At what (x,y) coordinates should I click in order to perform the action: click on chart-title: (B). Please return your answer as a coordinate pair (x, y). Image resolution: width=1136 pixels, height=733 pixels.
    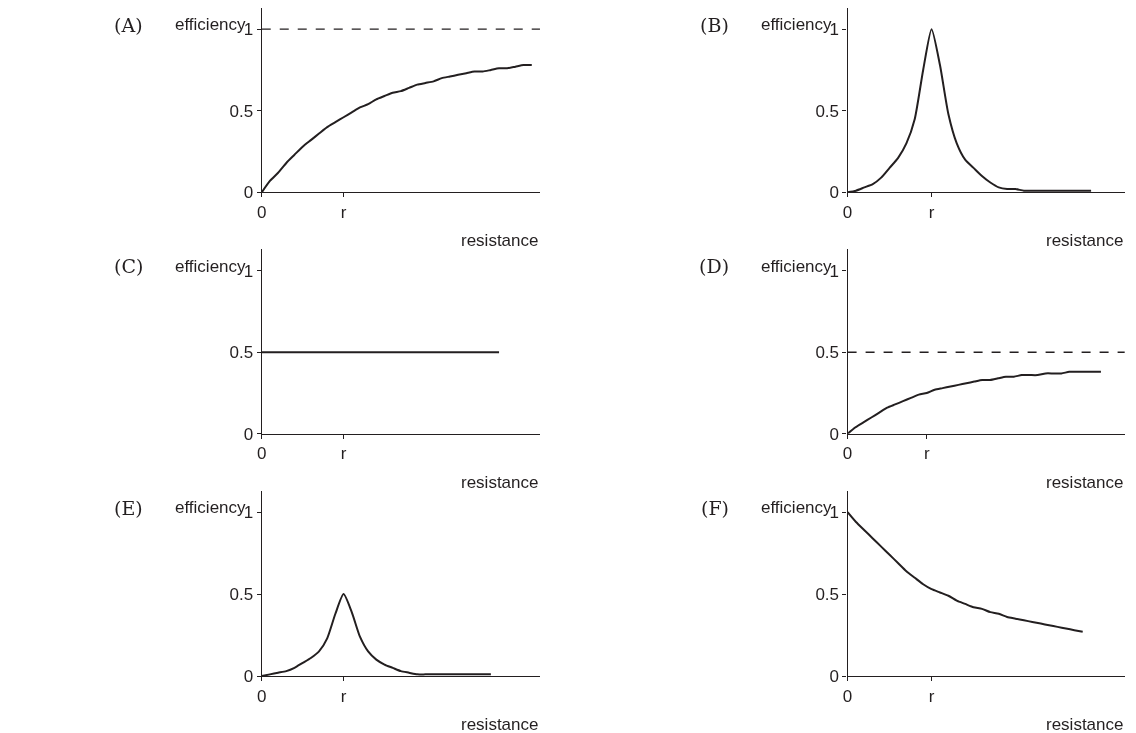
    Looking at the image, I should click on (714, 25).